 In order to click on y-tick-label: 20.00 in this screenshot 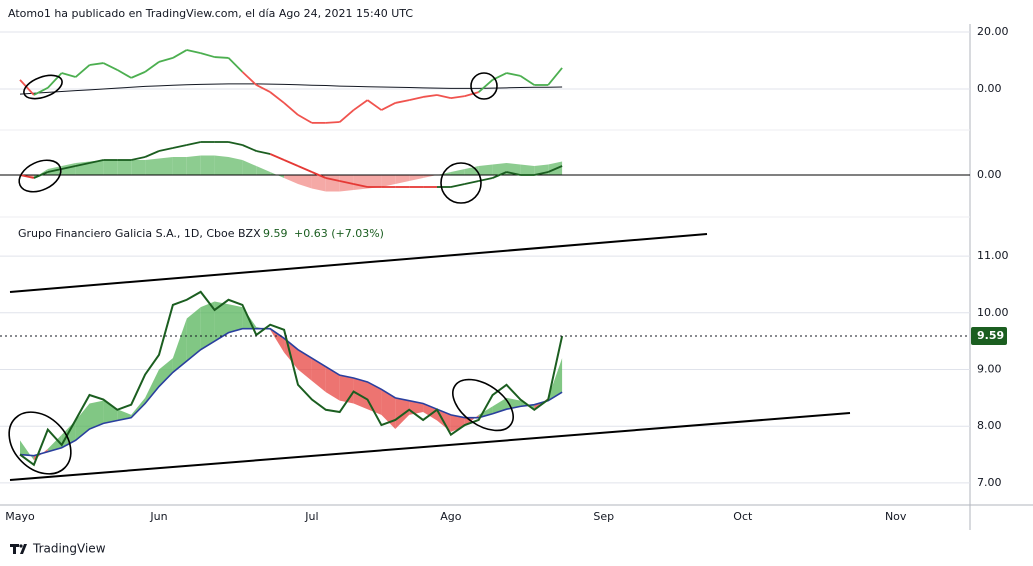, I will do `click(993, 31)`.